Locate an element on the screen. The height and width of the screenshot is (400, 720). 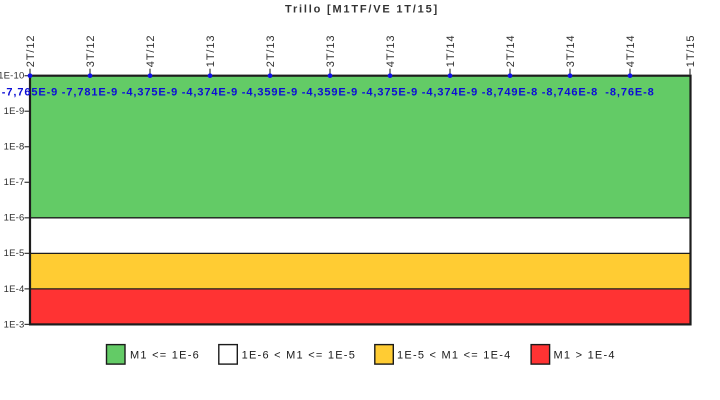
svg-text: 2T/13 is located at coordinates (271, 51).